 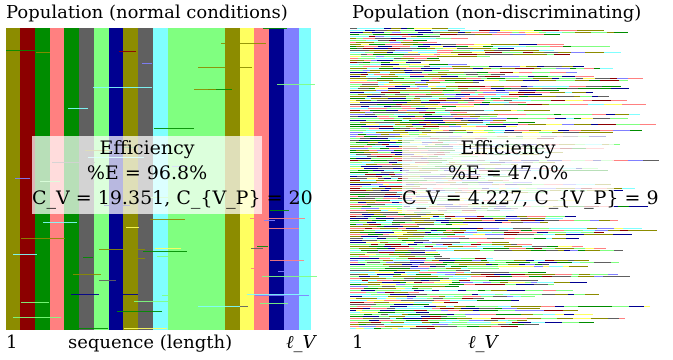 What do you see at coordinates (305, 179) in the screenshot?
I see `left-column` at bounding box center [305, 179].